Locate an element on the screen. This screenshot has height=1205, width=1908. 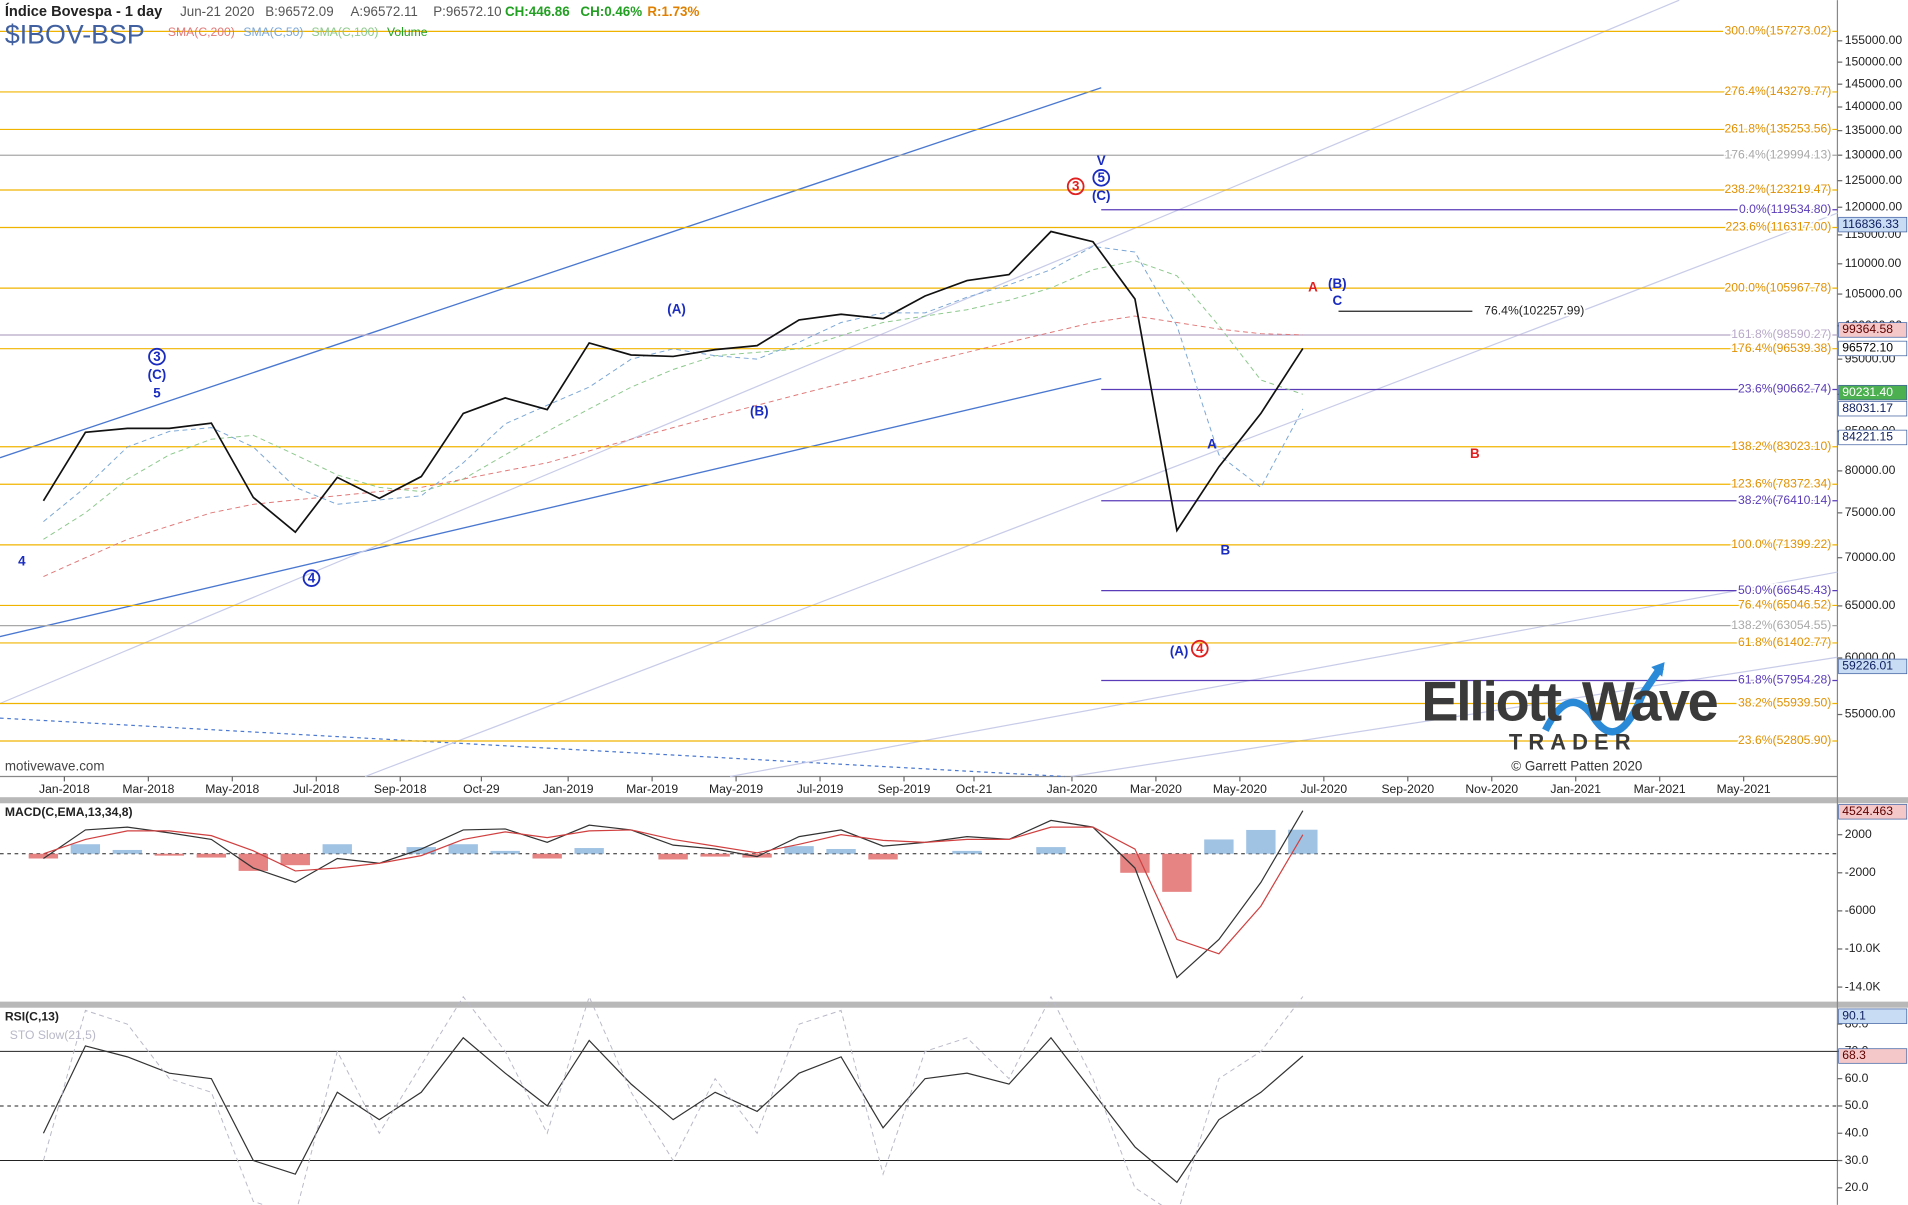
fib-label: 38.2%(76410.14) is located at coordinates (1784, 500).